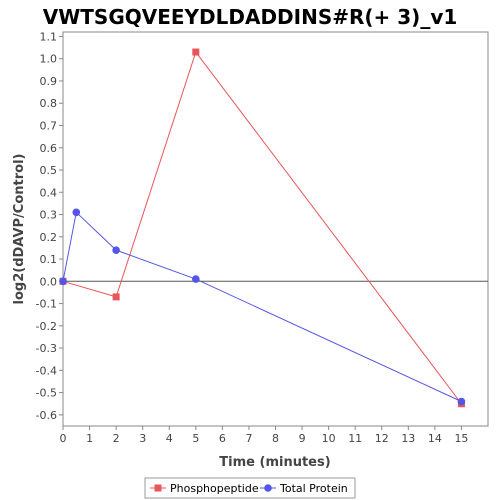  Describe the element at coordinates (264, 435) in the screenshot. I see `x-axis: 0 1 2 3 4 5 6 7 8 9 10 11 12 13 14 15` at that location.